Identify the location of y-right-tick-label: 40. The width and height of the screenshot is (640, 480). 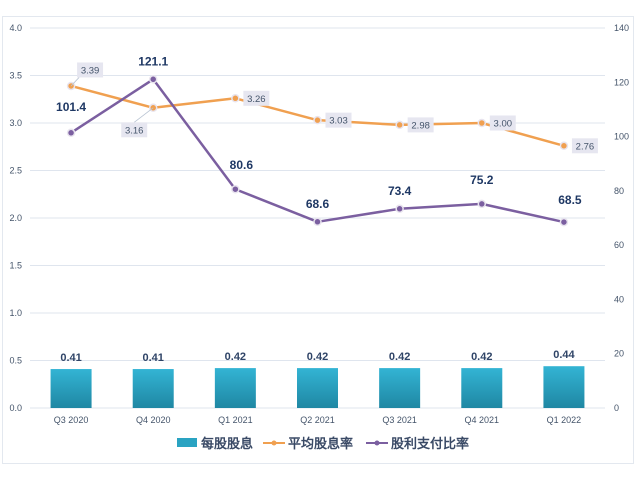
(619, 299).